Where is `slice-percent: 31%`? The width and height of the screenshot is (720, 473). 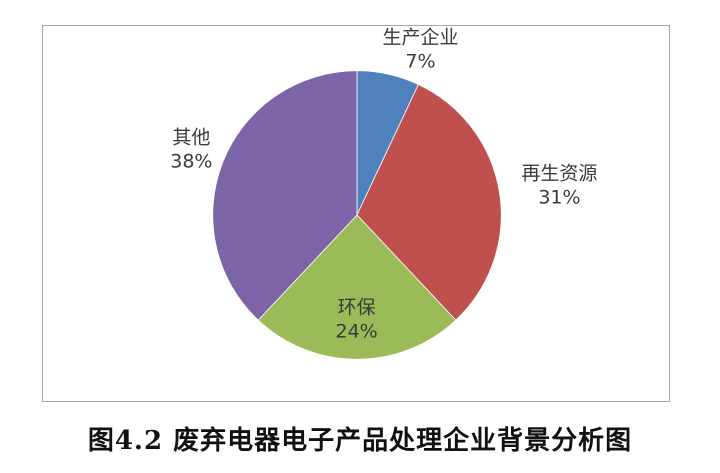 slice-percent: 31% is located at coordinates (559, 197).